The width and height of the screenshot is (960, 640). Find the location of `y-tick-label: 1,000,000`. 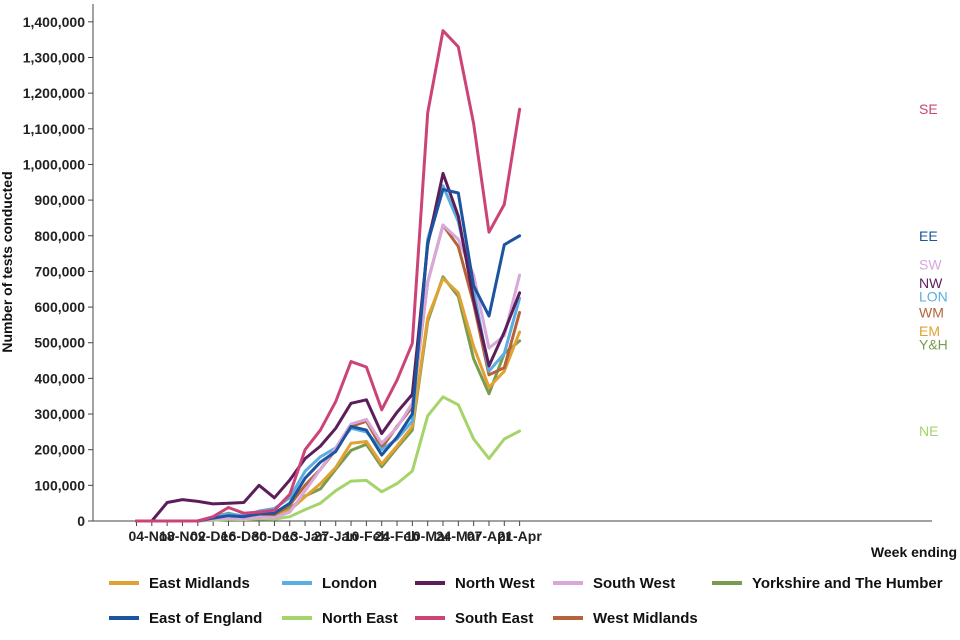

y-tick-label: 1,000,000 is located at coordinates (54, 164).